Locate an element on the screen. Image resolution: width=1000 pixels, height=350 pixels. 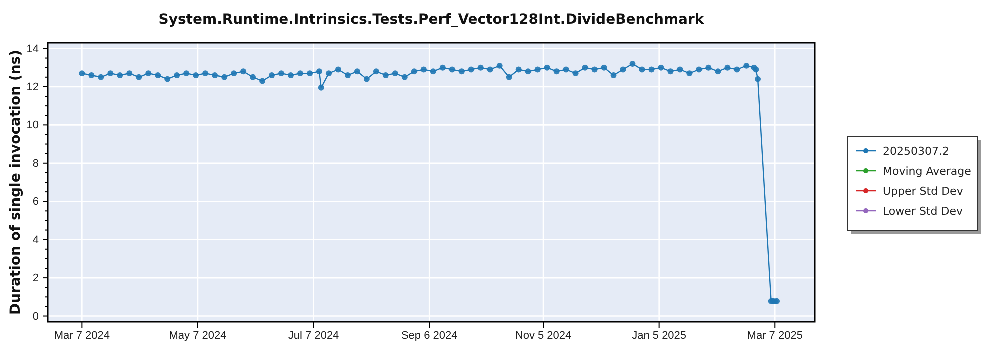
x-tick-label: Sep 6 2024 is located at coordinates (429, 336).